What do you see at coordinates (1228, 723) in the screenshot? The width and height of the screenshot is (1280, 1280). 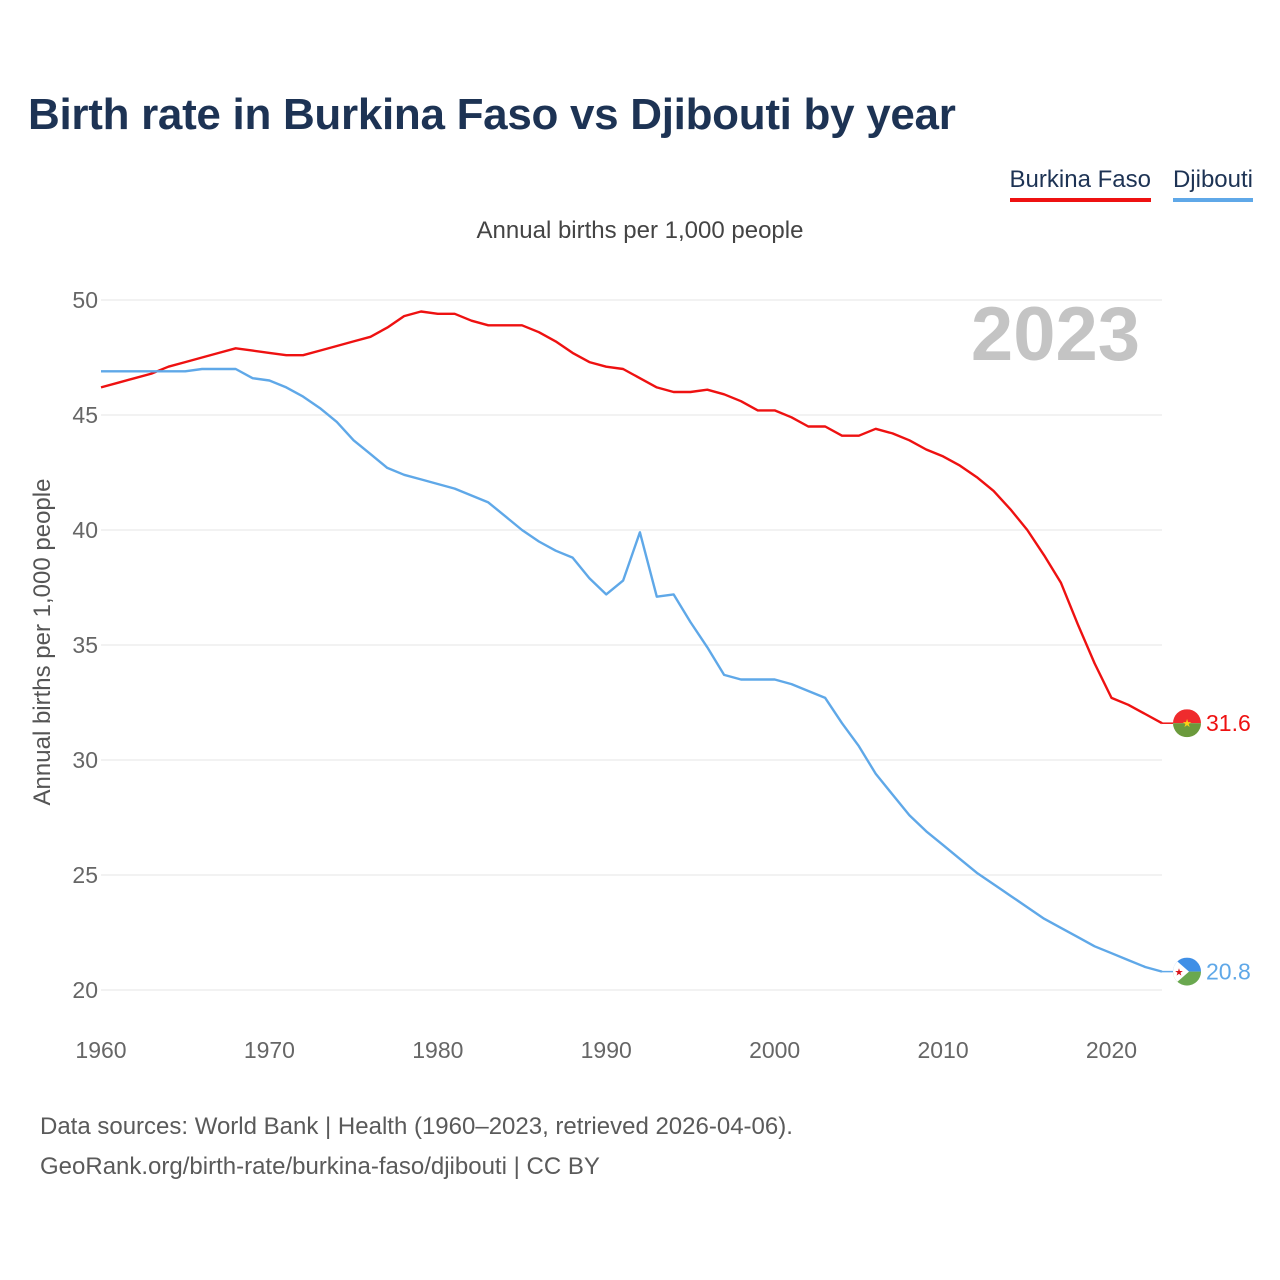 I see `end-value-label-burkina-faso: 31.6` at bounding box center [1228, 723].